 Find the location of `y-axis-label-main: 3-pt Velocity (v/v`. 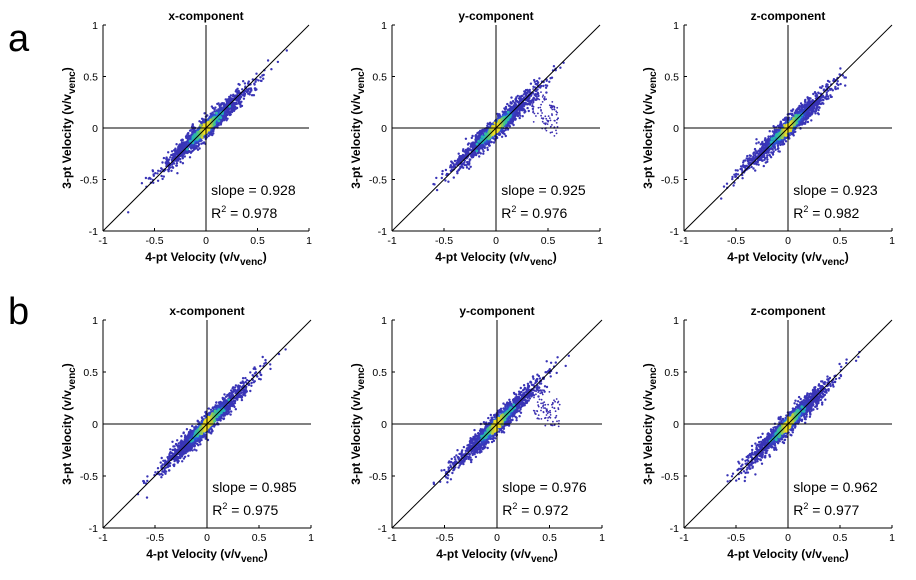

y-axis-label-main: 3-pt Velocity (v/v is located at coordinates (356, 141).